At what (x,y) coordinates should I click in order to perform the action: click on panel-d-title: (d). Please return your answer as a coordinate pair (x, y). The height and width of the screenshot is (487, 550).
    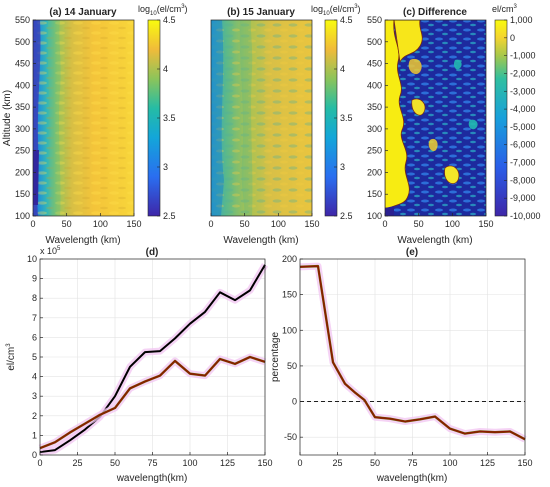
    Looking at the image, I should click on (152, 252).